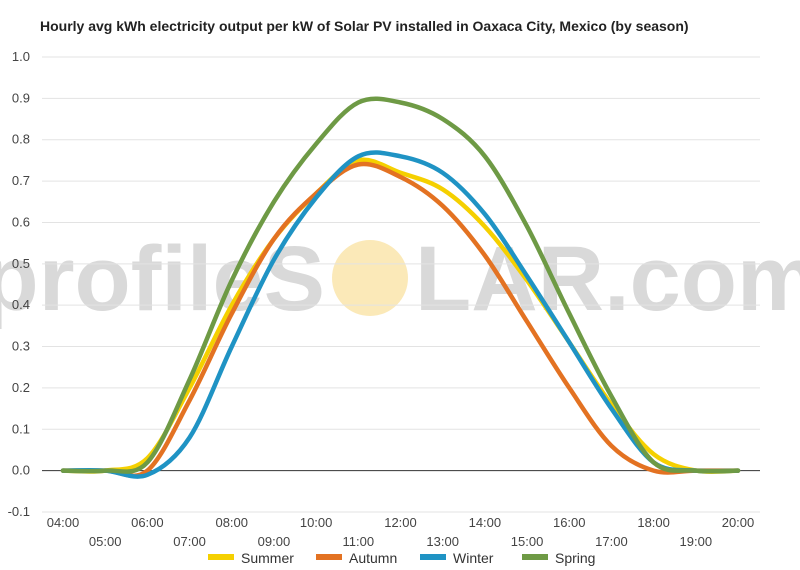 This screenshot has width=800, height=570. Describe the element at coordinates (21, 263) in the screenshot. I see `y-tick-label: 0.5` at that location.